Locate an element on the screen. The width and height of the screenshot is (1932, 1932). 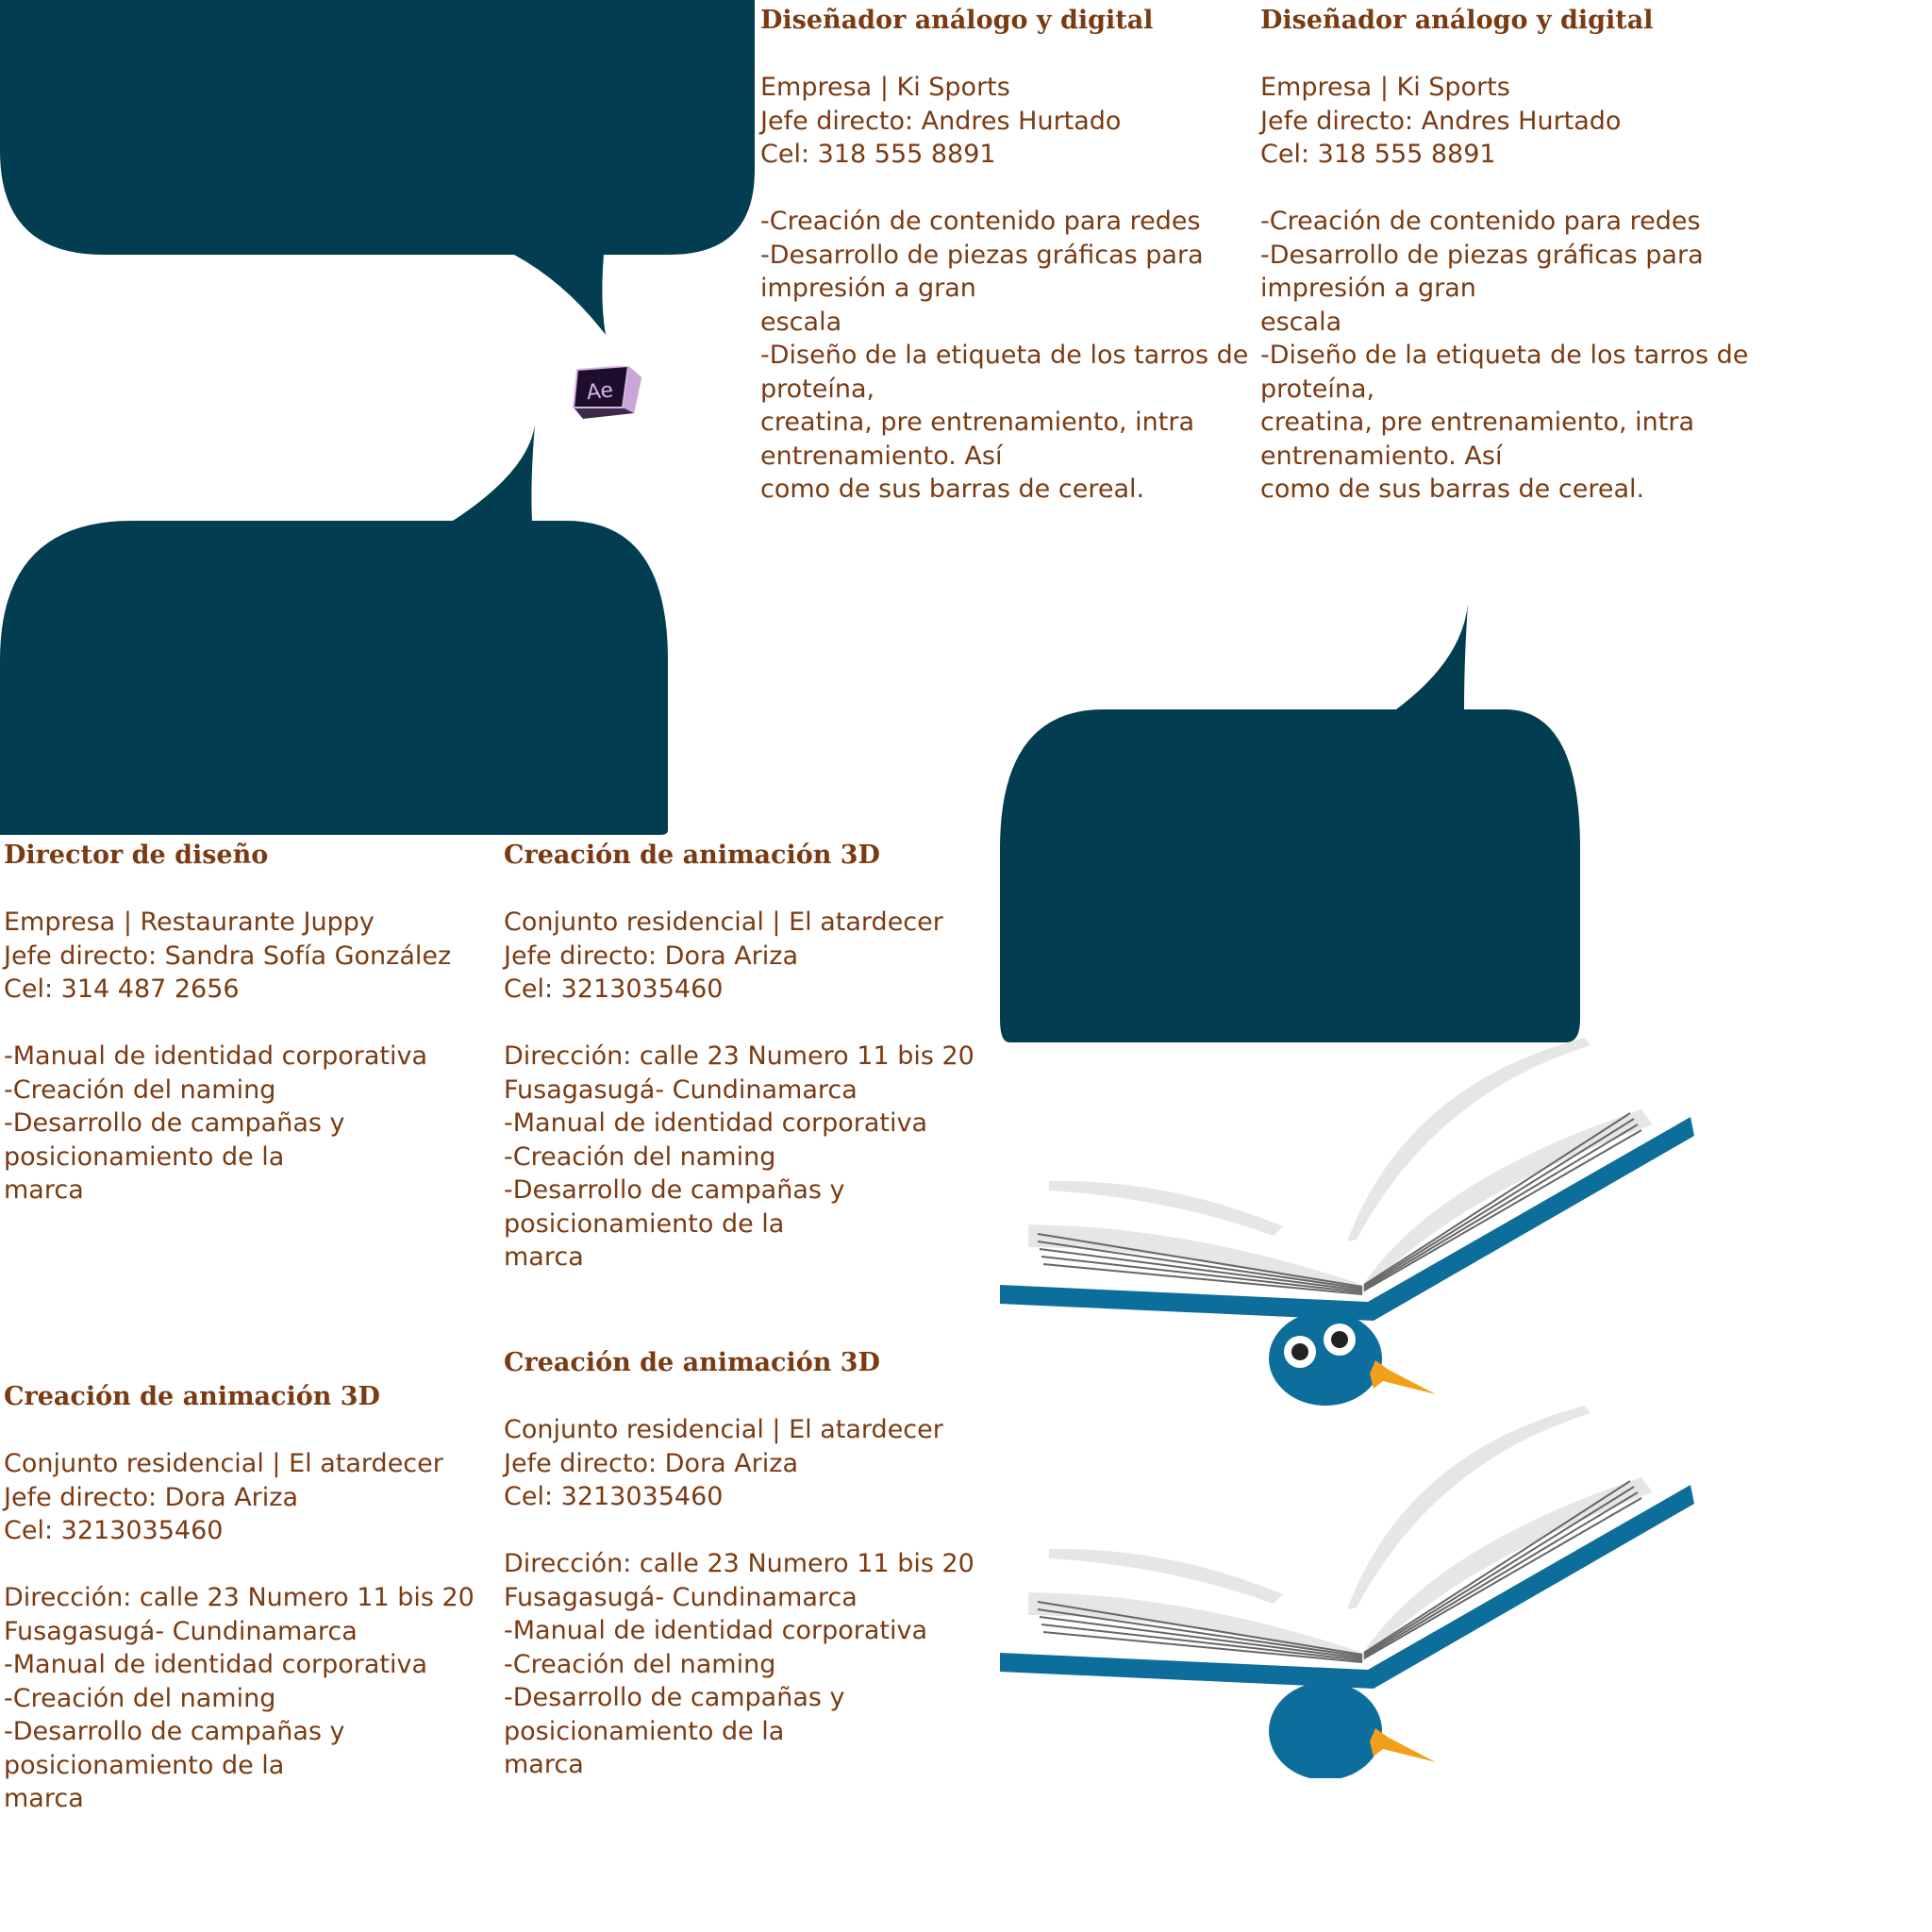
bird-head is located at coordinates (1326, 1730).